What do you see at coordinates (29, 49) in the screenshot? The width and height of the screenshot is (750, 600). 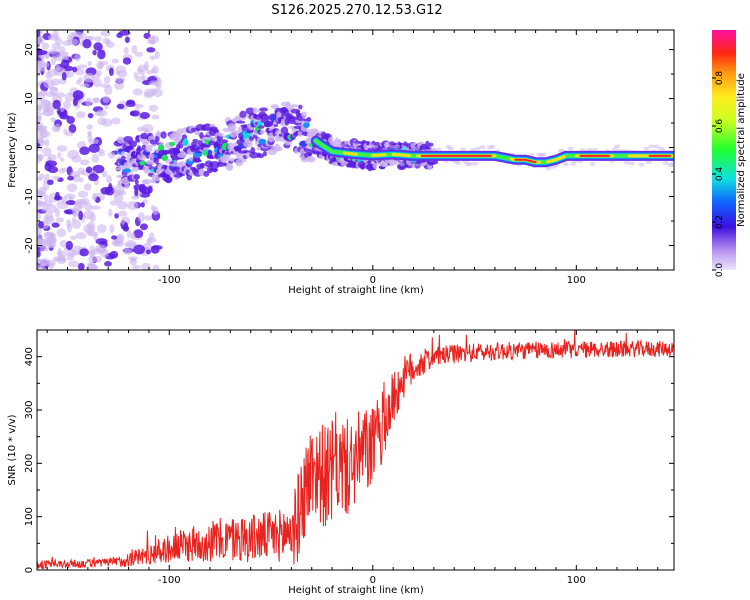 I see `spectrogram-y-tick-label: 20` at bounding box center [29, 49].